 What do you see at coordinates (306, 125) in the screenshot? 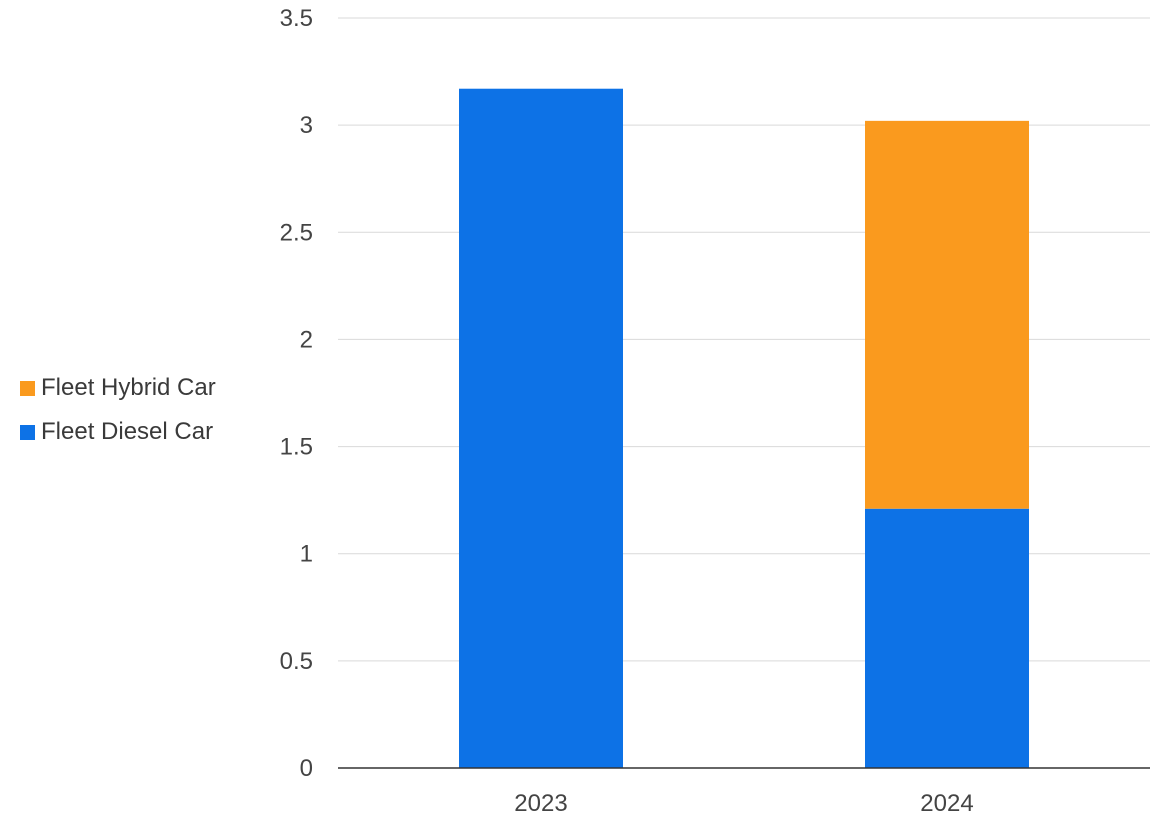
I see `y-tick-label: 3` at bounding box center [306, 125].